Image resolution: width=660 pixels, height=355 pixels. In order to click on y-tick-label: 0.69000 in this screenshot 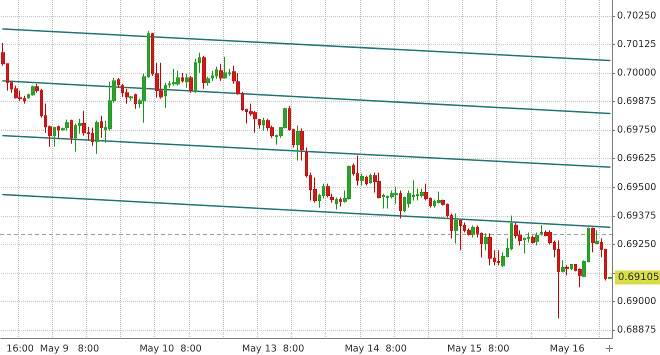, I will do `click(636, 301)`.